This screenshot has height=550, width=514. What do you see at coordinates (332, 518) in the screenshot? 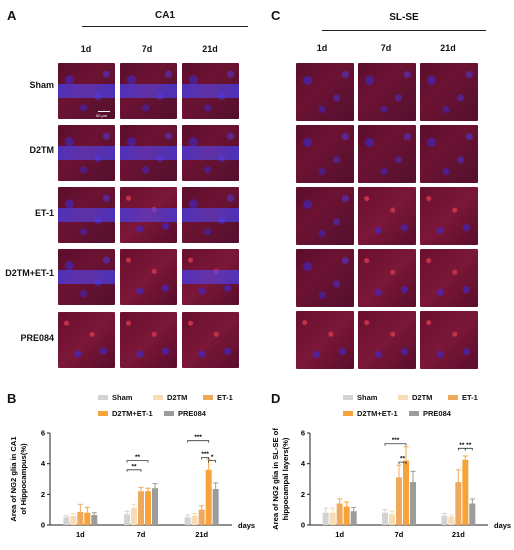
I see `bar-d2tm-1d` at bounding box center [332, 518].